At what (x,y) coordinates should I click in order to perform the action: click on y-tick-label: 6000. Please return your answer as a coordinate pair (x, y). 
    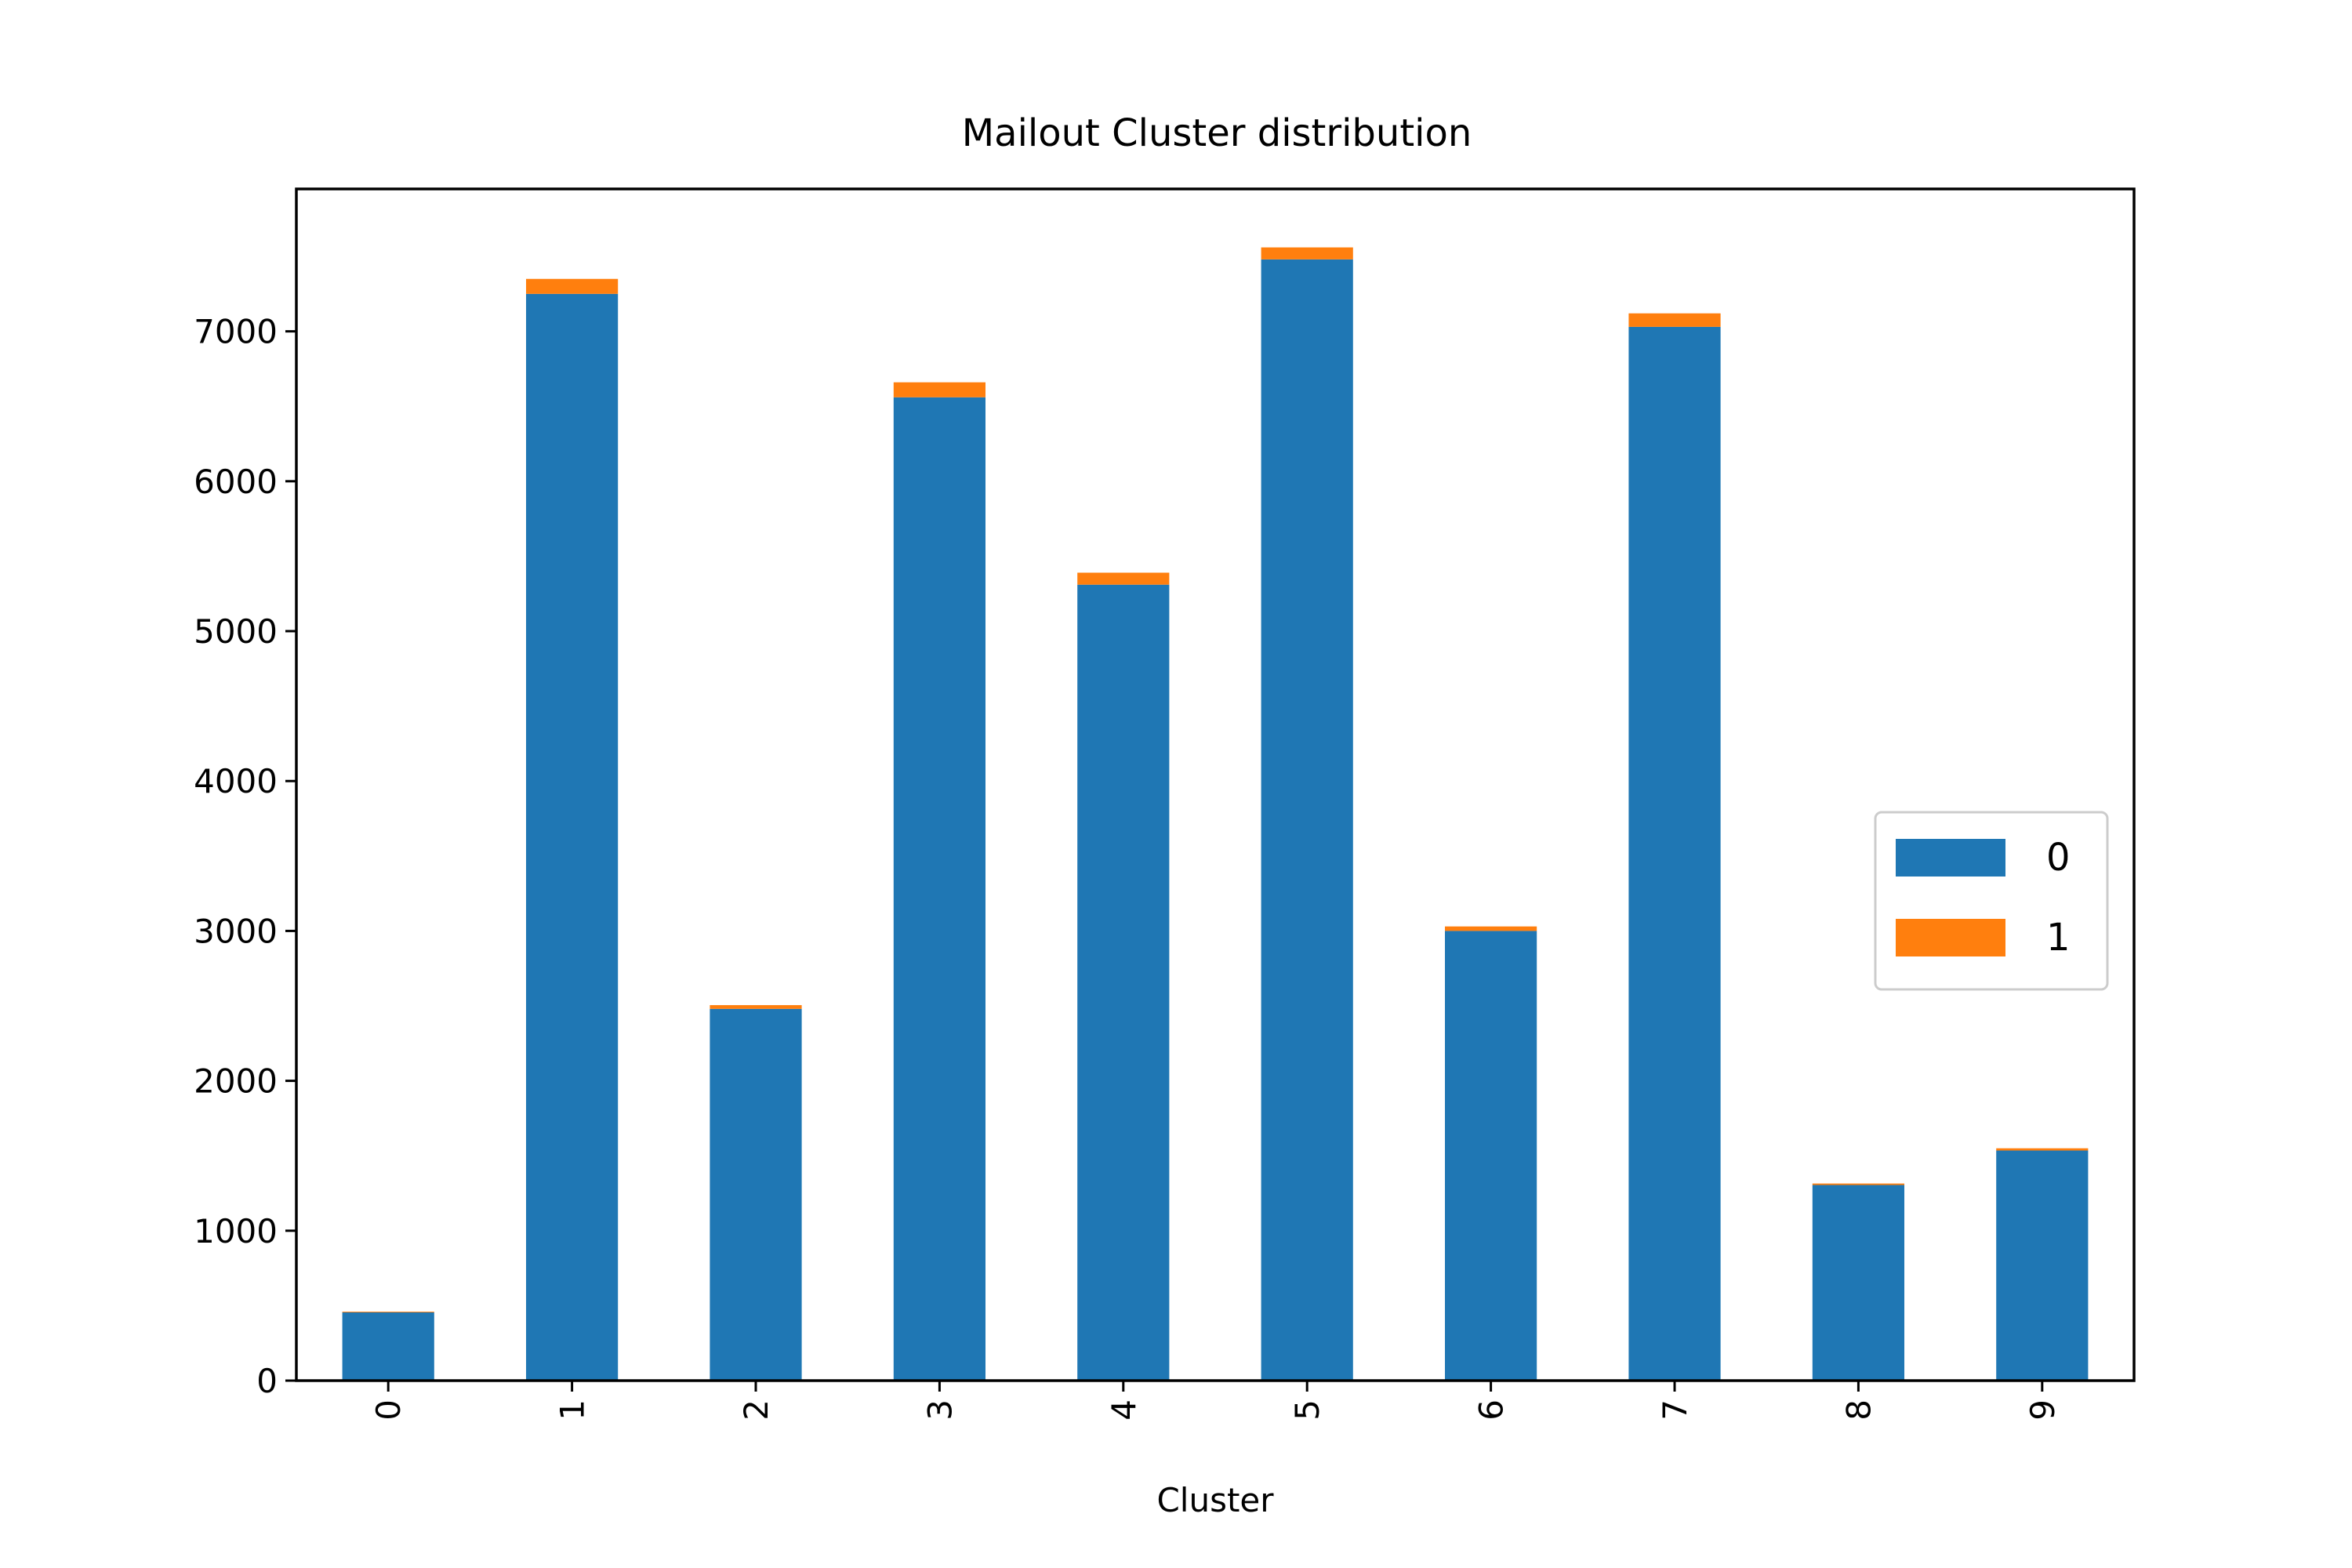
    Looking at the image, I should click on (236, 482).